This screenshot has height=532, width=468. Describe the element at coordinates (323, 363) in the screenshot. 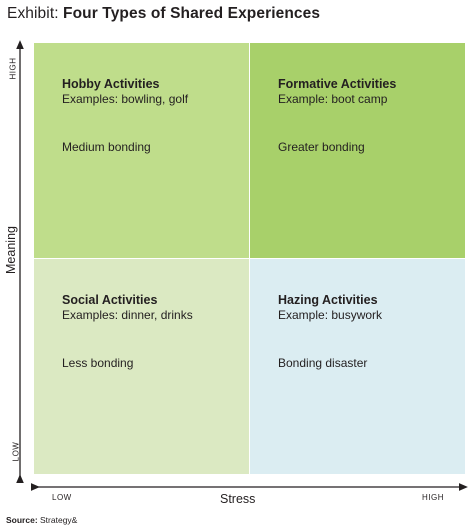

I see `quadrant-bonding: Bonding disaster` at that location.